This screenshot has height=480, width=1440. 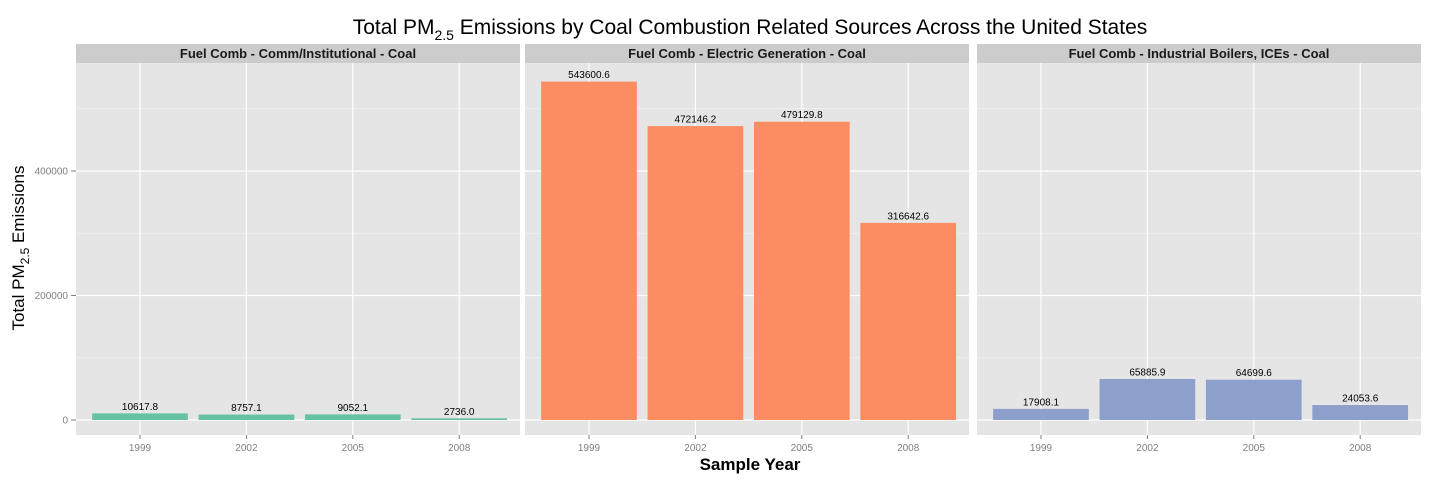 I want to click on bar-data-label: 8757.1, so click(x=246, y=408).